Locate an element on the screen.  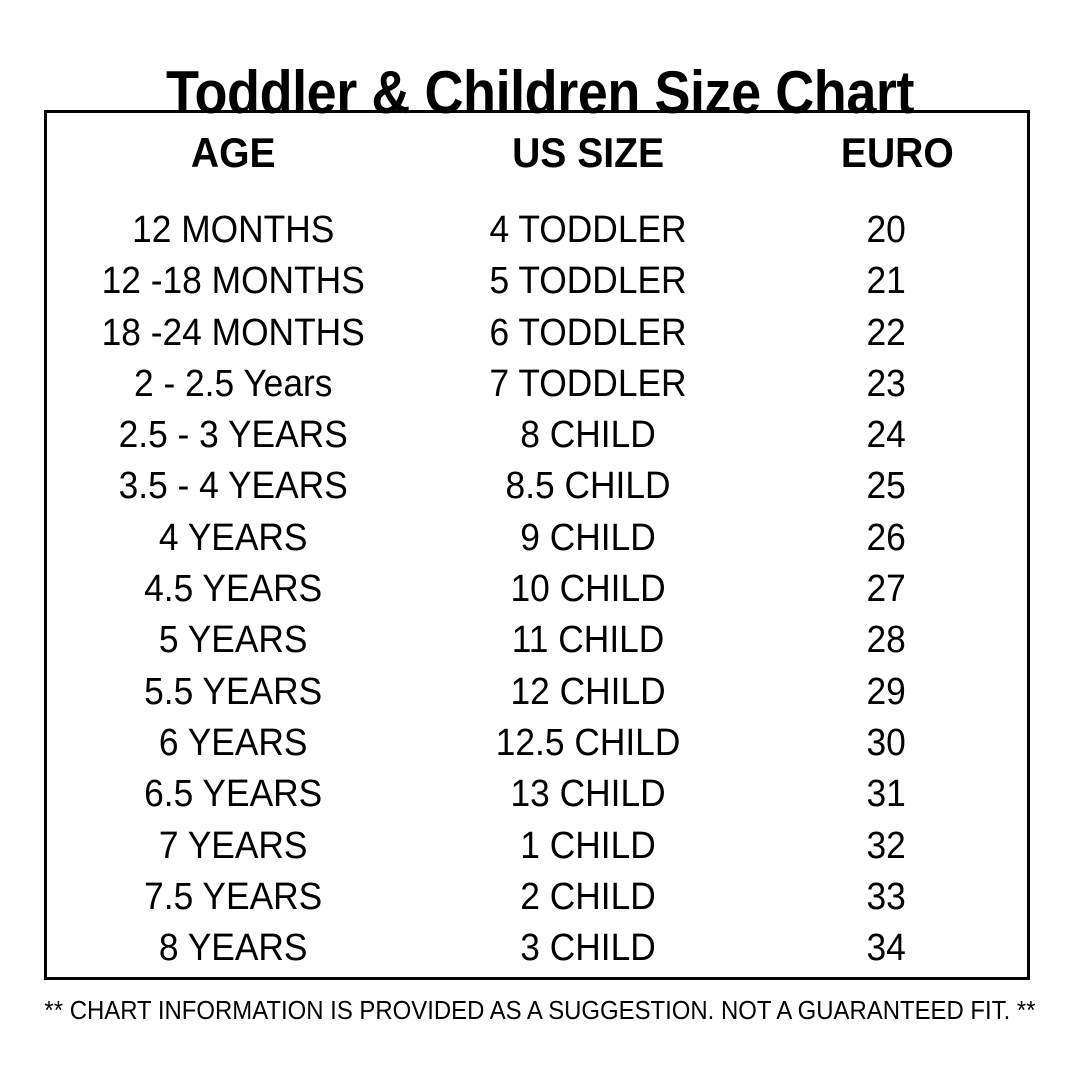
cell-age: 2.5 - 3 YEARS is located at coordinates (233, 435).